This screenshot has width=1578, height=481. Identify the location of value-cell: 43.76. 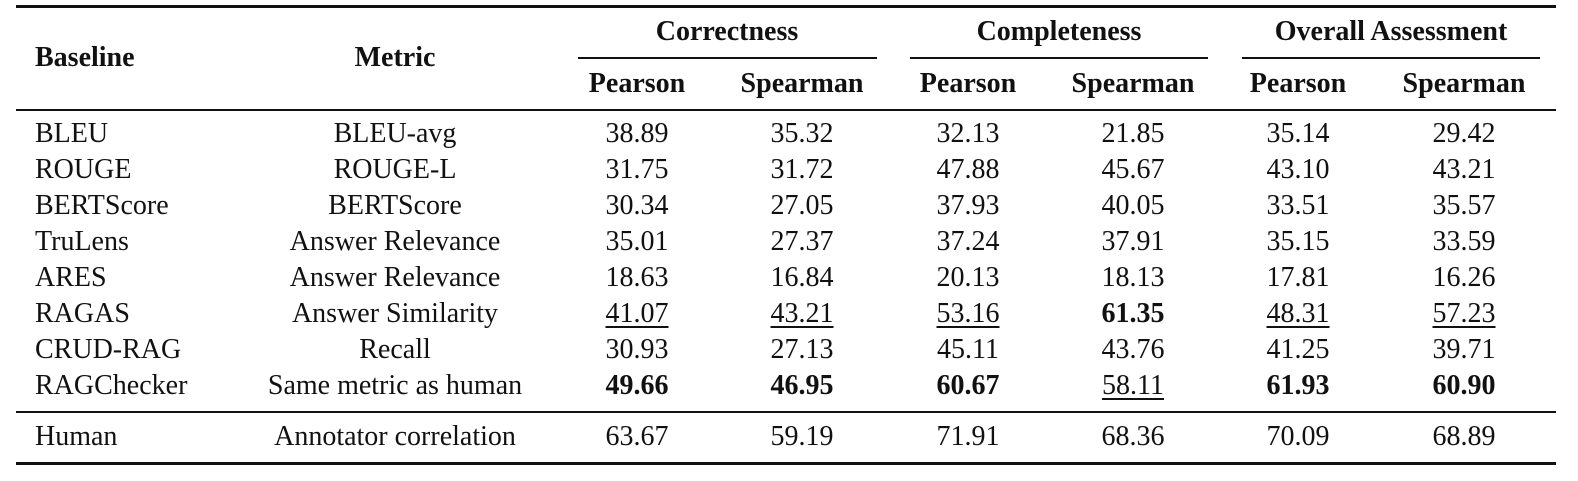
(1133, 349).